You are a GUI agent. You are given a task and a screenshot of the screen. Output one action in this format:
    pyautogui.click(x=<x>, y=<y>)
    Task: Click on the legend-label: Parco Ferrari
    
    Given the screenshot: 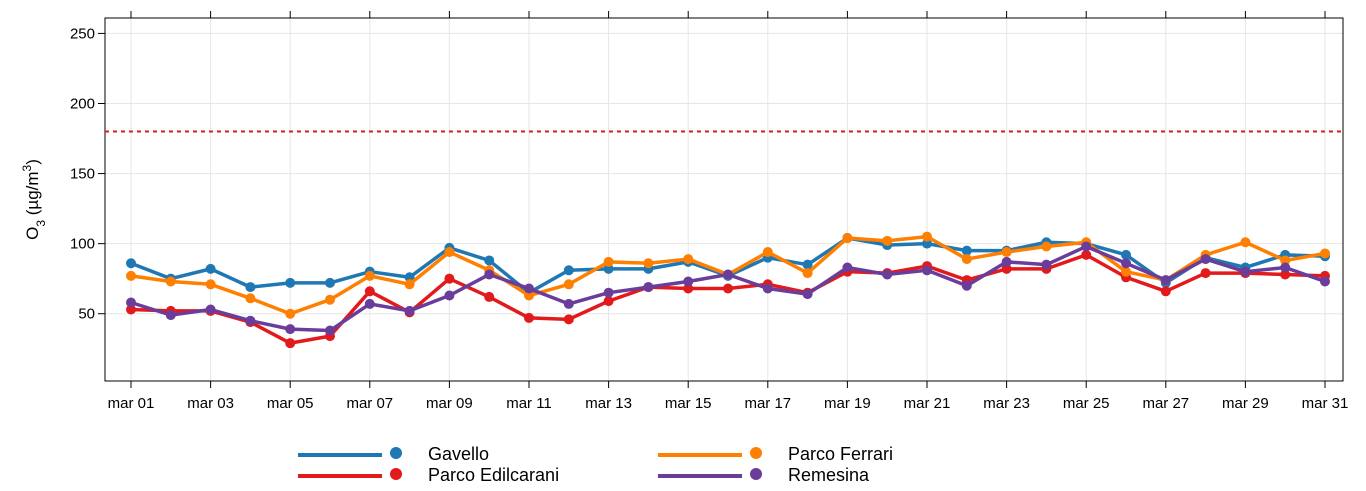 What is the action you would take?
    pyautogui.click(x=840, y=454)
    